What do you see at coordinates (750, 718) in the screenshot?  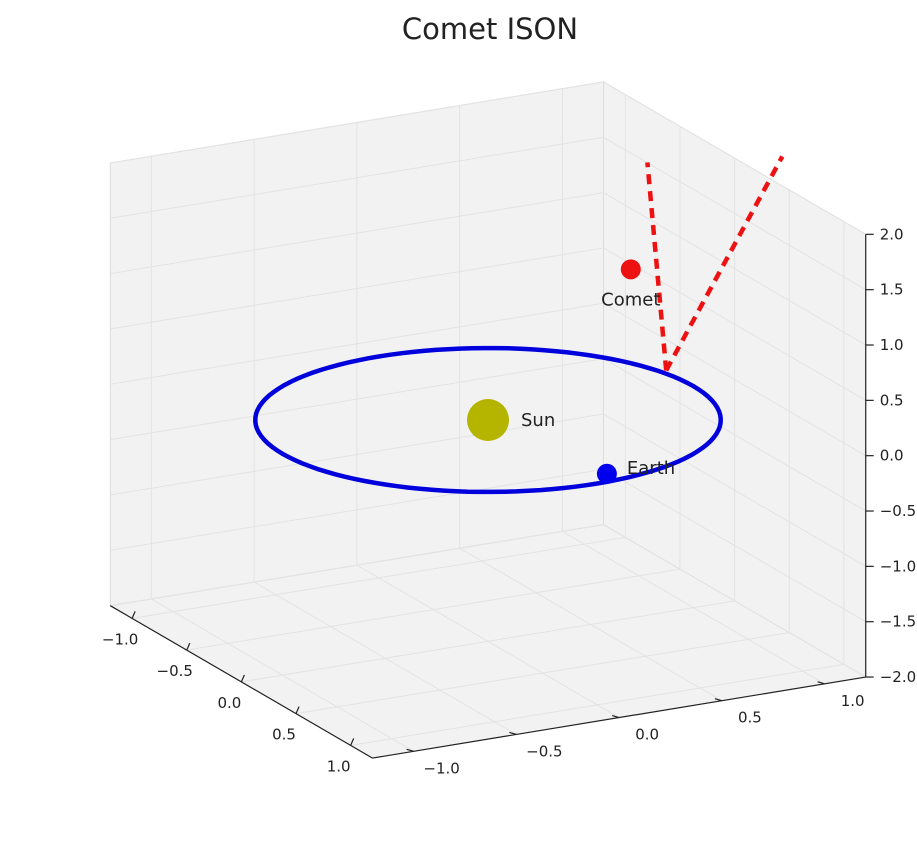 I see `y-tick-label: 0.5` at bounding box center [750, 718].